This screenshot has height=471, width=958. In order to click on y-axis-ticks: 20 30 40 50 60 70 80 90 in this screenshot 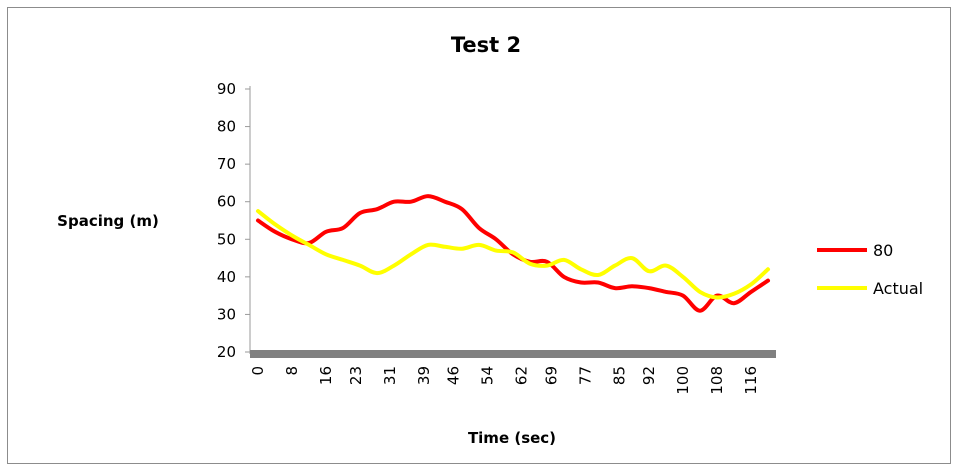, I will do `click(233, 220)`.